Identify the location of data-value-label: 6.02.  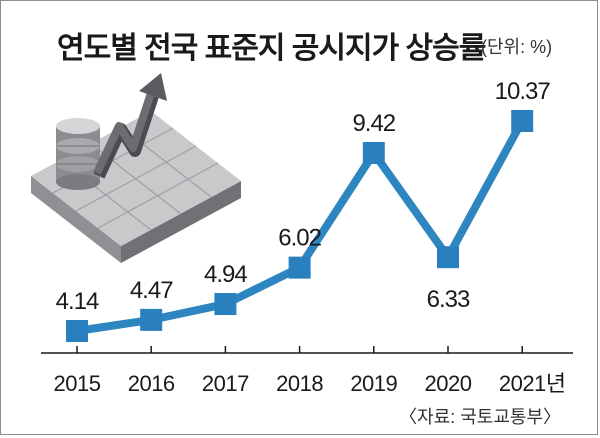
(299, 238).